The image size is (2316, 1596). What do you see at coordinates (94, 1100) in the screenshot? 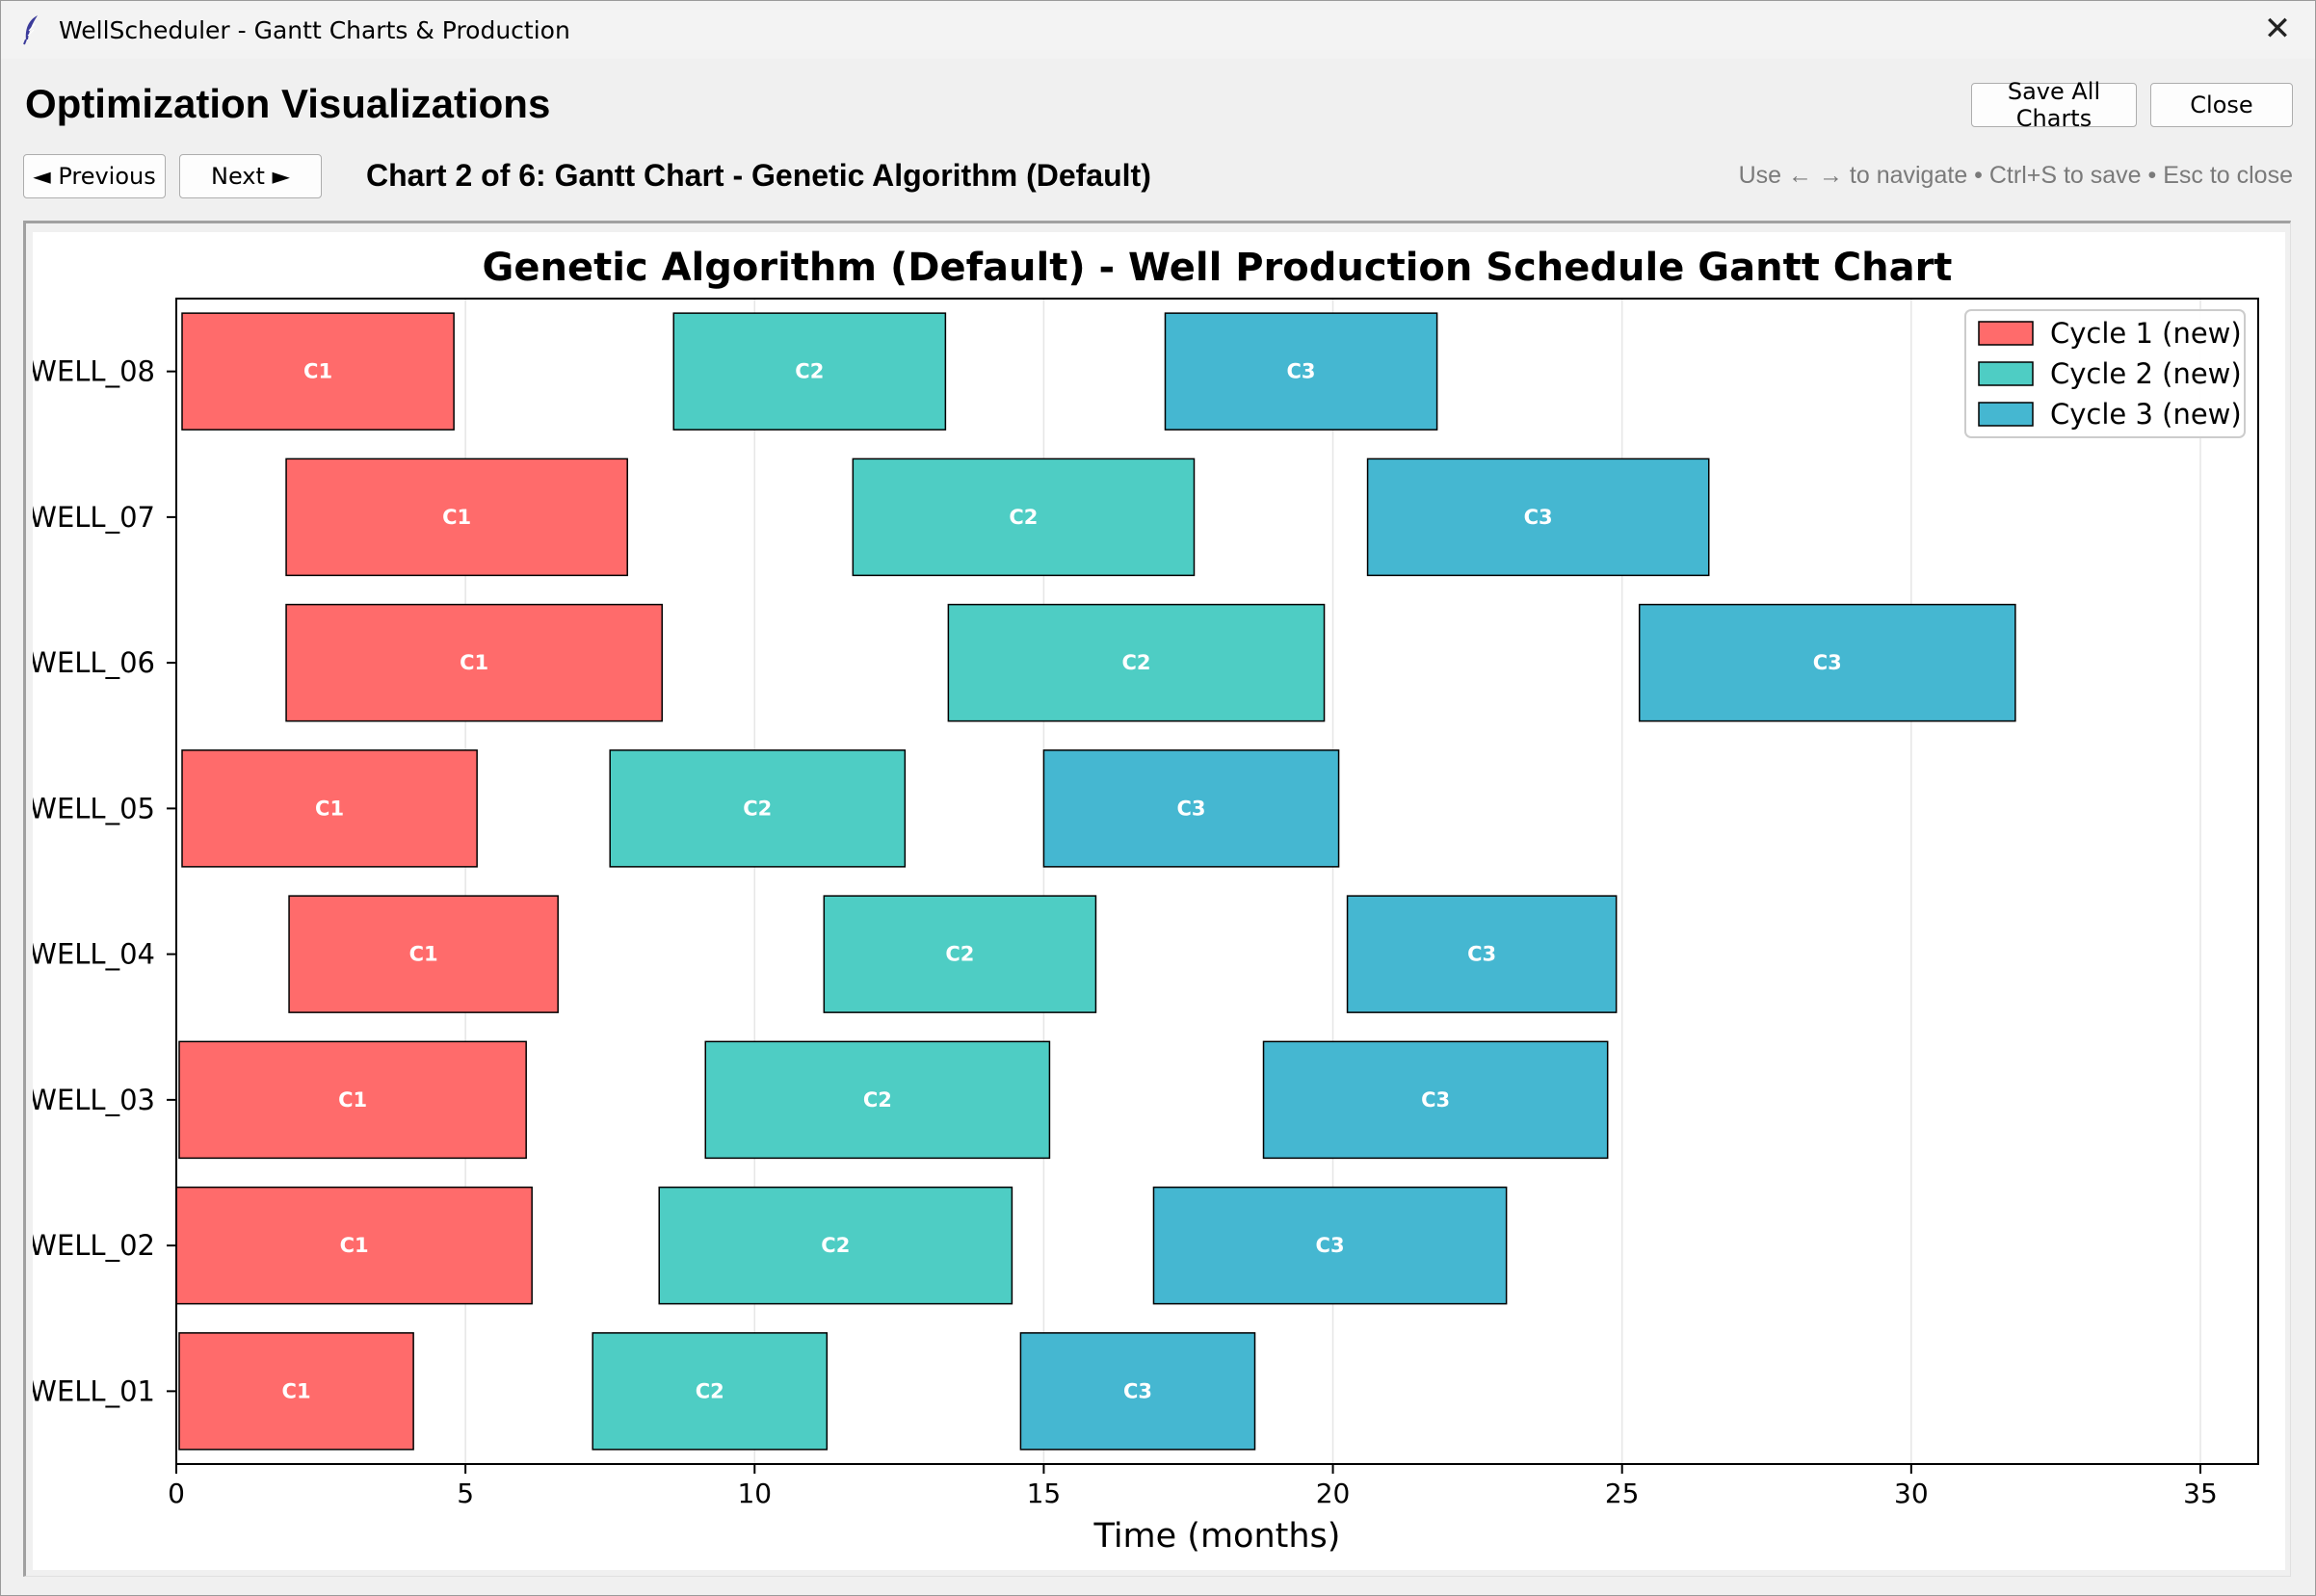
I see `y-tick-label: WELL_03` at bounding box center [94, 1100].